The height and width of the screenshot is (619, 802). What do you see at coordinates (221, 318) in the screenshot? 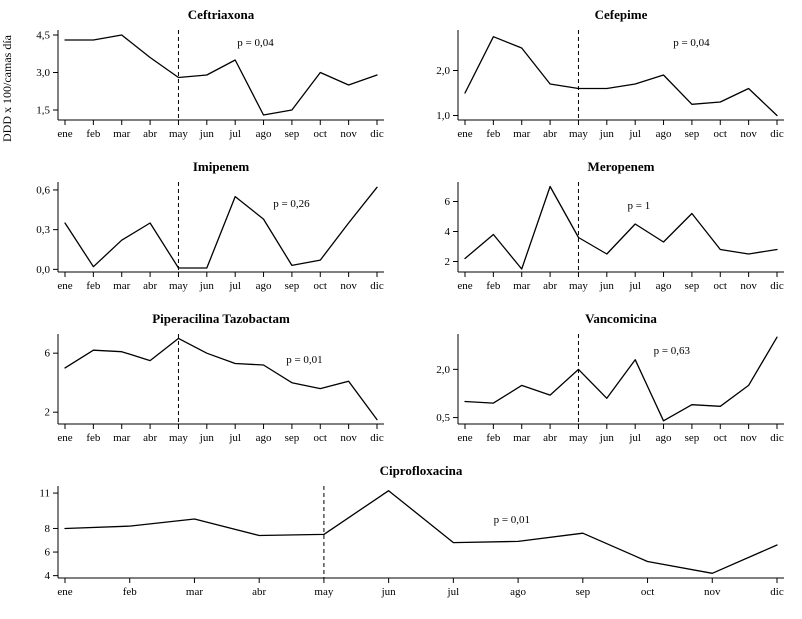
I see `chart-title: Piperacilina Tazobactam` at bounding box center [221, 318].